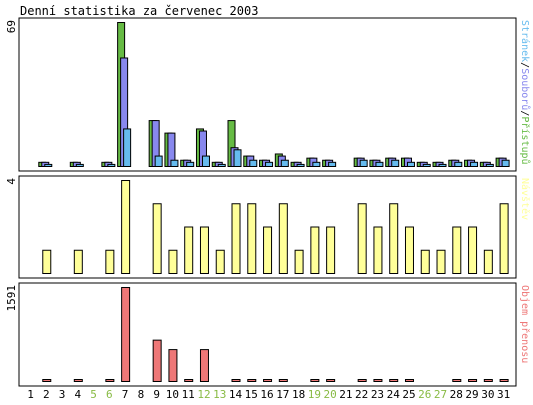  I want to click on x-tick-label: 23, so click(377, 394).